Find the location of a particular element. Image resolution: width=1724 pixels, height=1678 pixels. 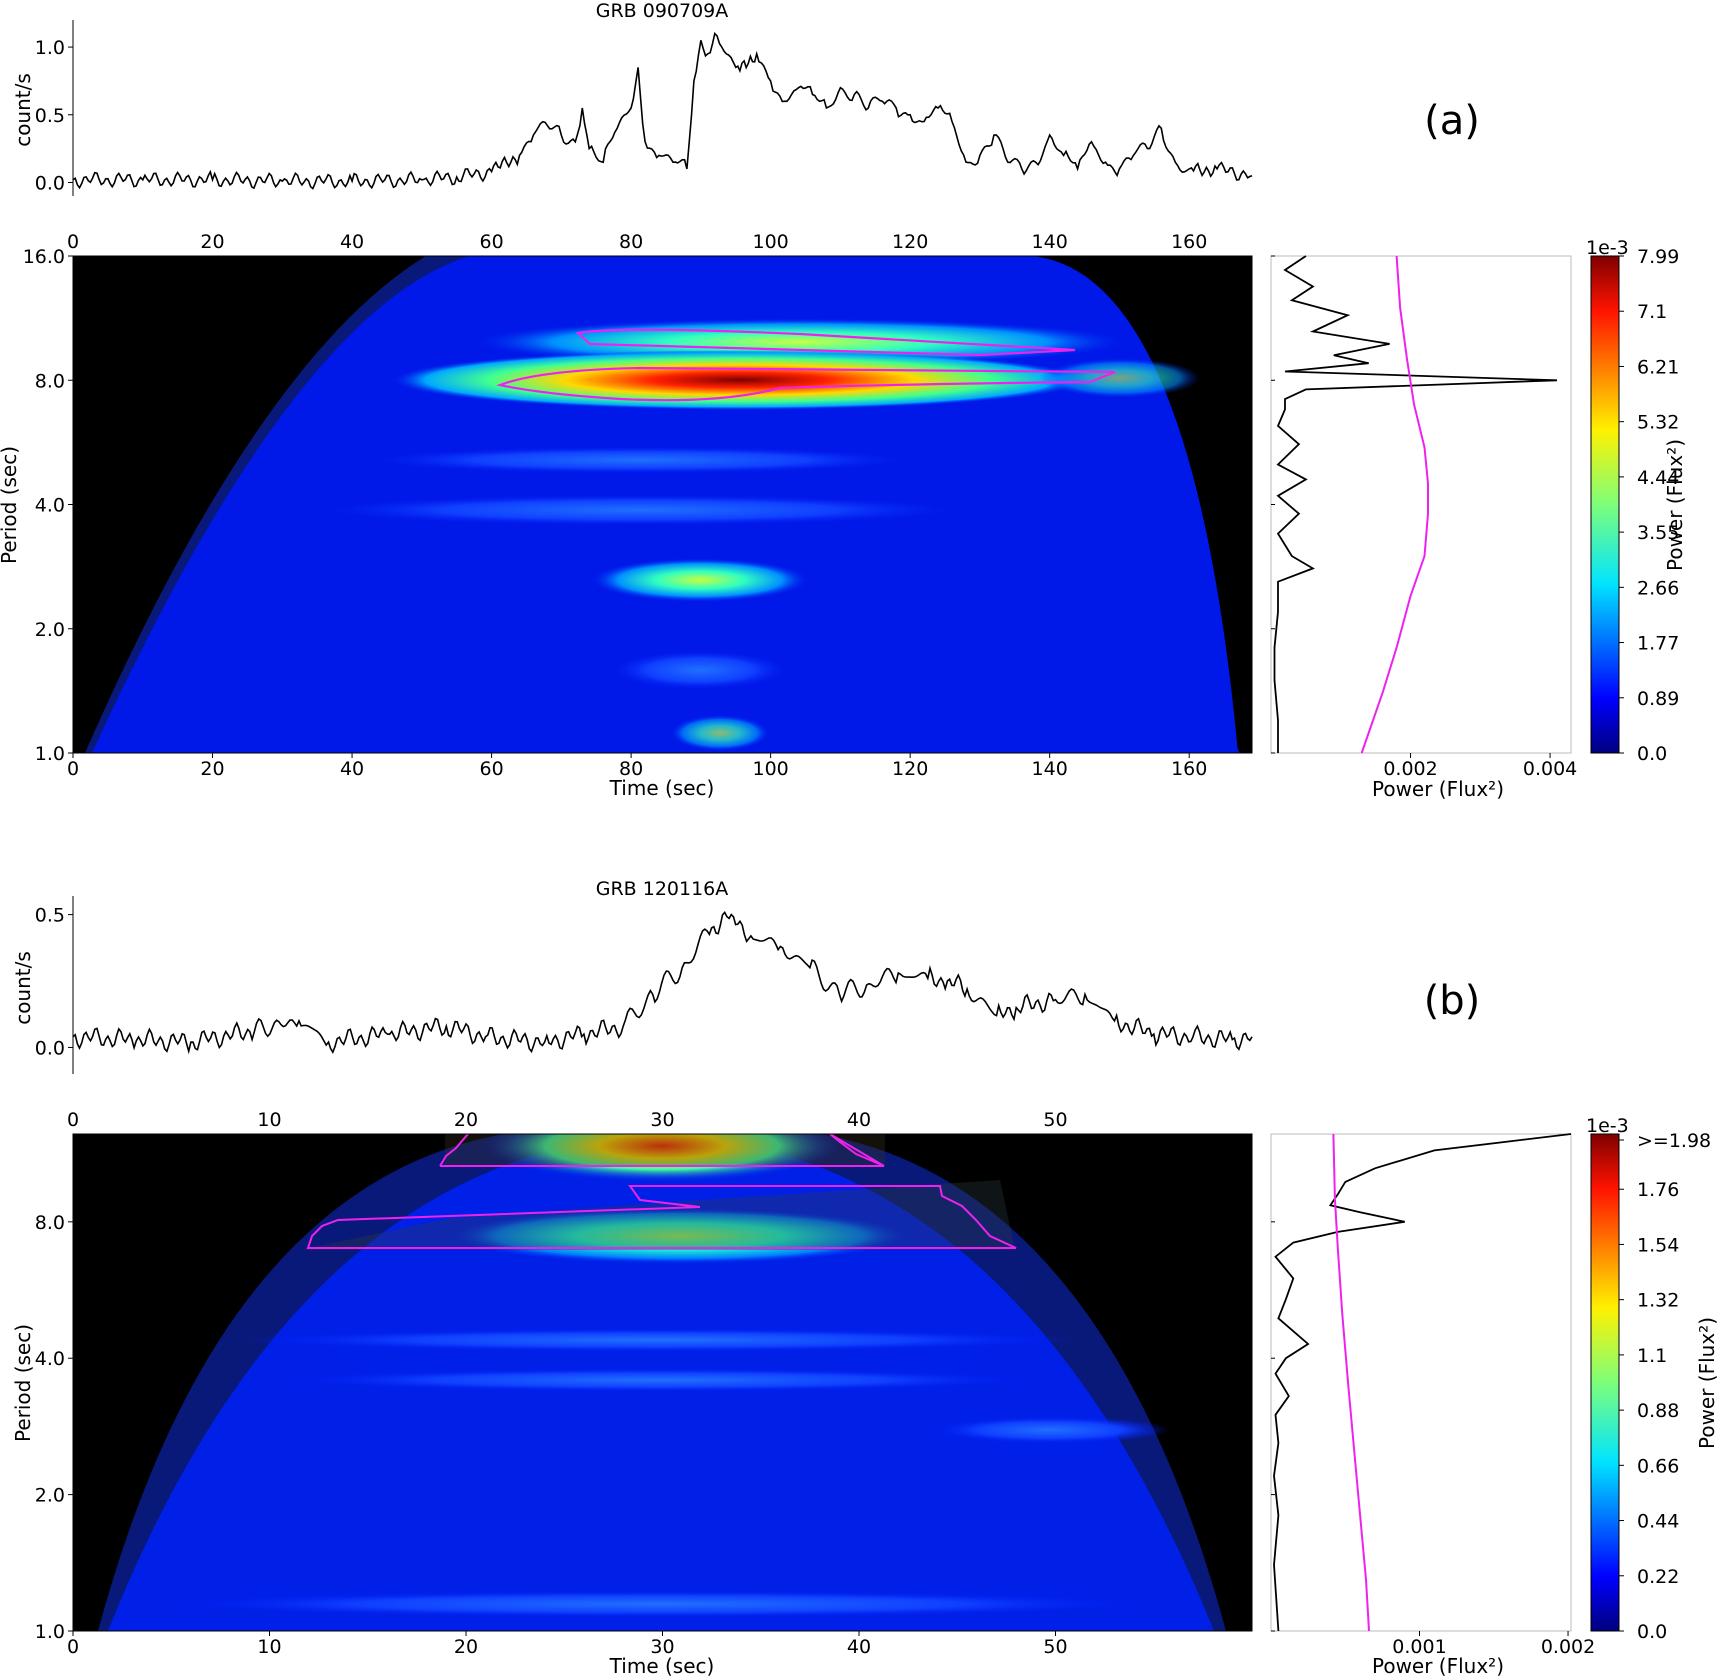

global-b-significance-line is located at coordinates (1351, 1382).